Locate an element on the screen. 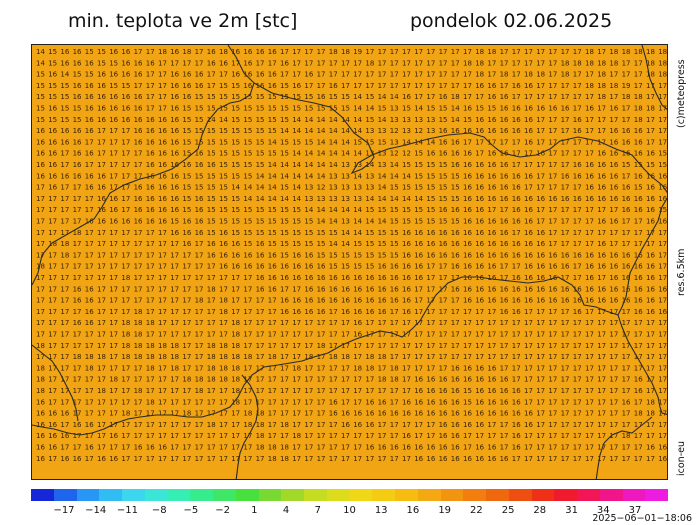 This screenshot has width=700, height=525. map-title: min. teplota ve 2m [stc] is located at coordinates (183, 21).